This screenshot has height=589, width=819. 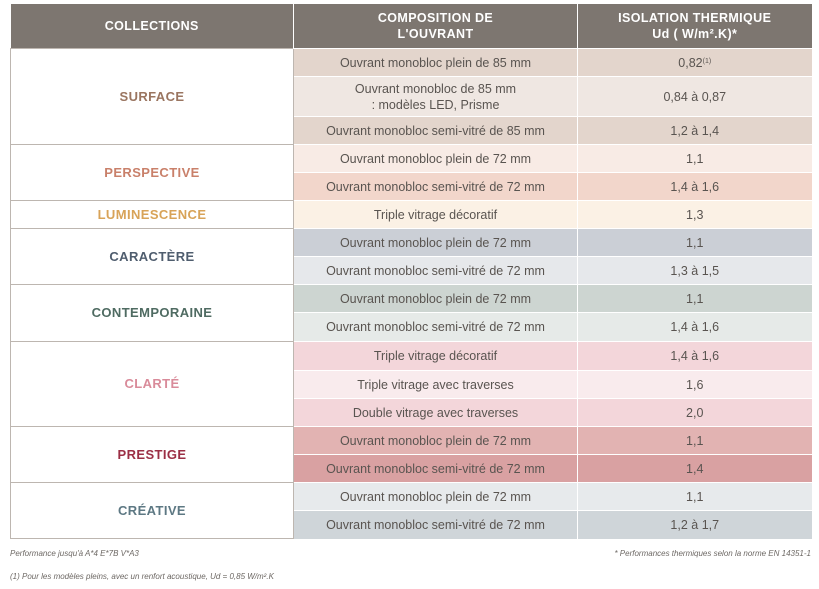 I want to click on isolation-value: 0,82, so click(x=690, y=63).